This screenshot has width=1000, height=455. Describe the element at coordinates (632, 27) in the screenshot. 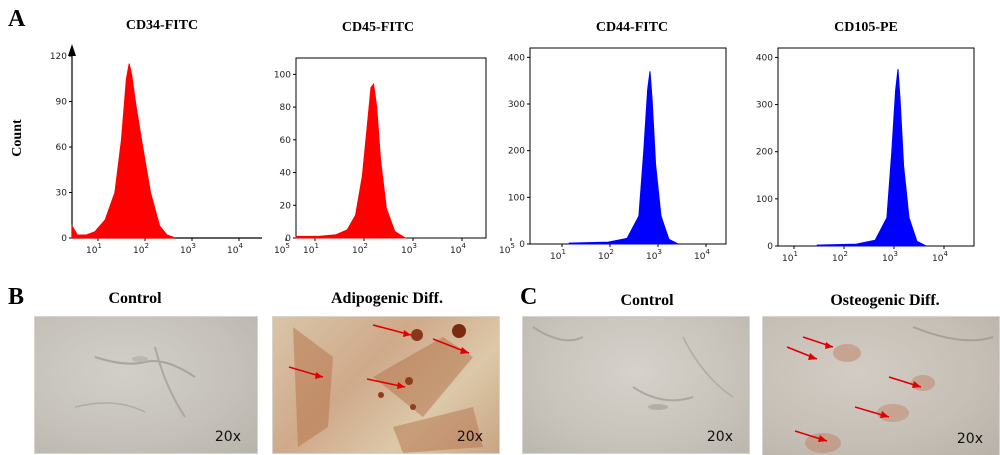

I see `chart-title-cd44: CD44-FITC` at that location.